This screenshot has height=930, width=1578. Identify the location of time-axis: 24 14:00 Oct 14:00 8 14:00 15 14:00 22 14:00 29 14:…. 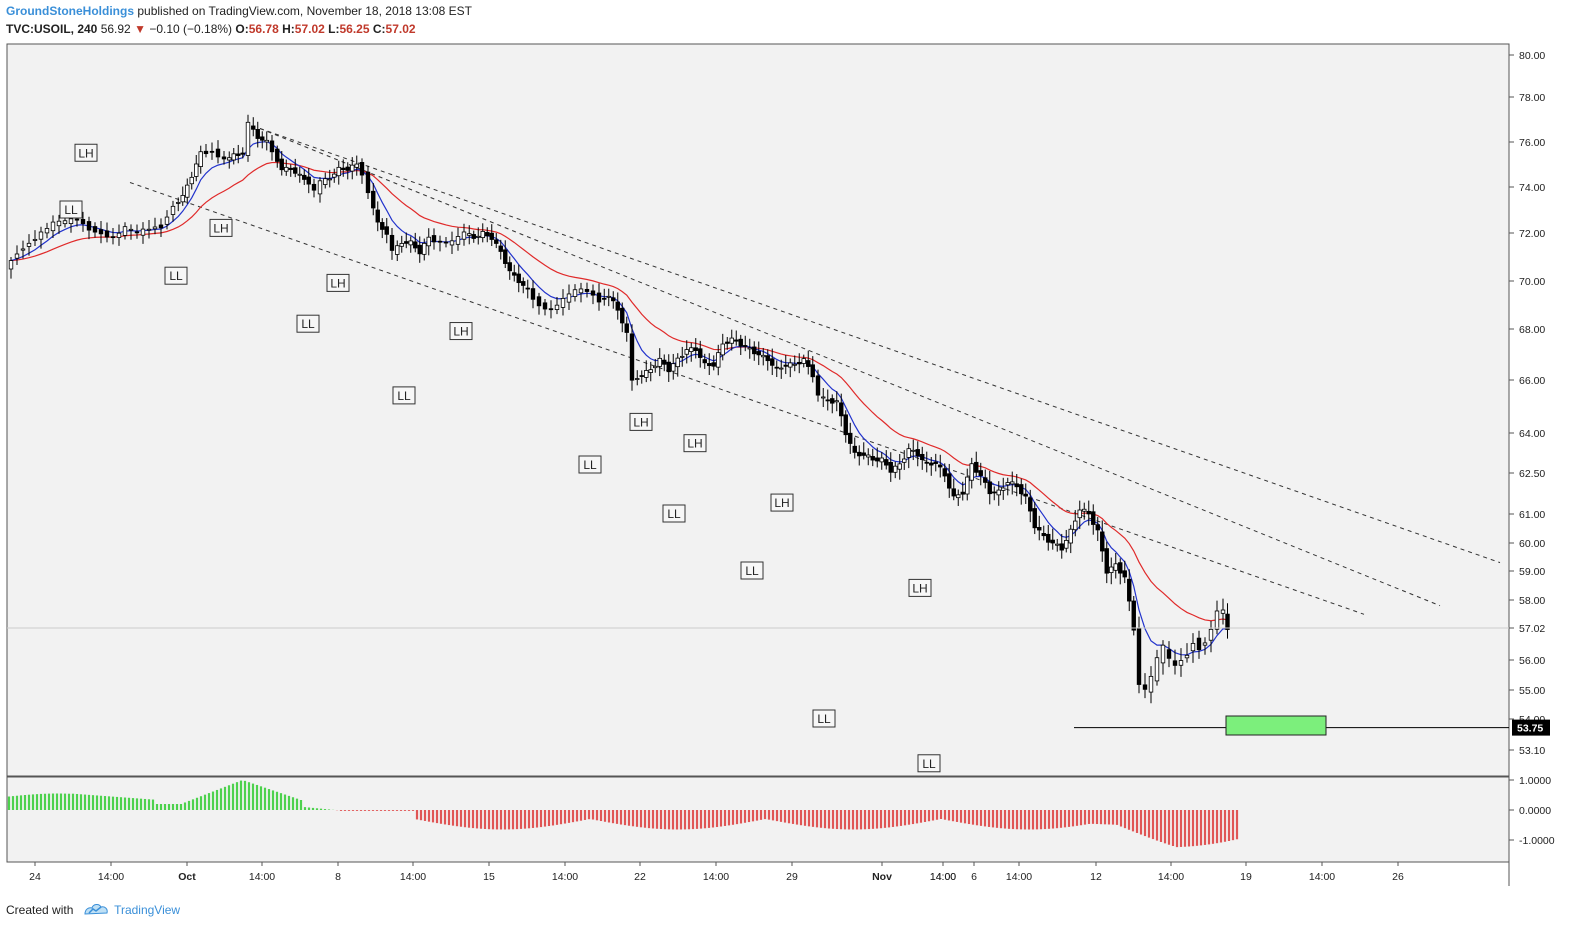
(716, 872).